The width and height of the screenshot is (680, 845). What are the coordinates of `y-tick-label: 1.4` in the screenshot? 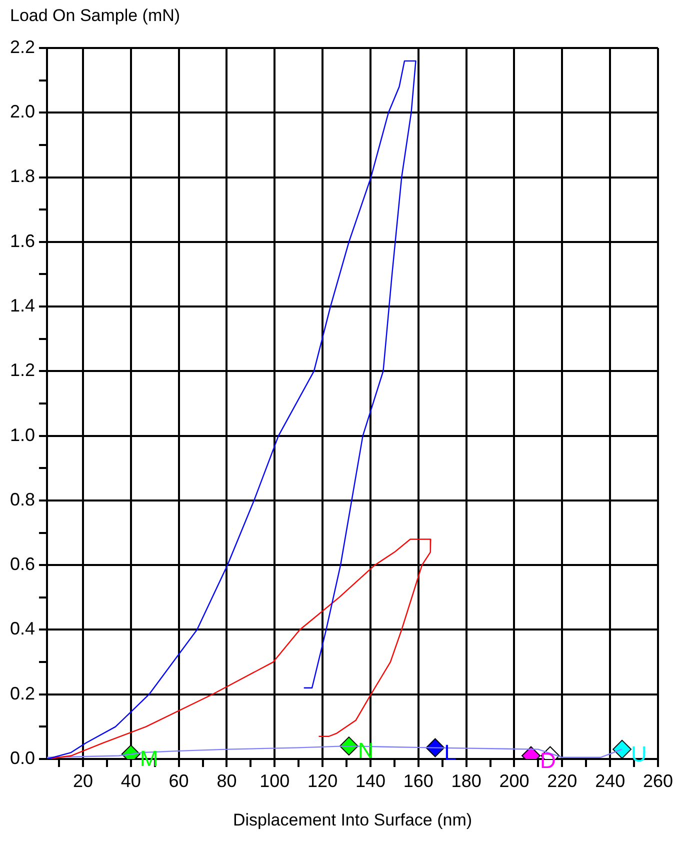 It's located at (23, 306).